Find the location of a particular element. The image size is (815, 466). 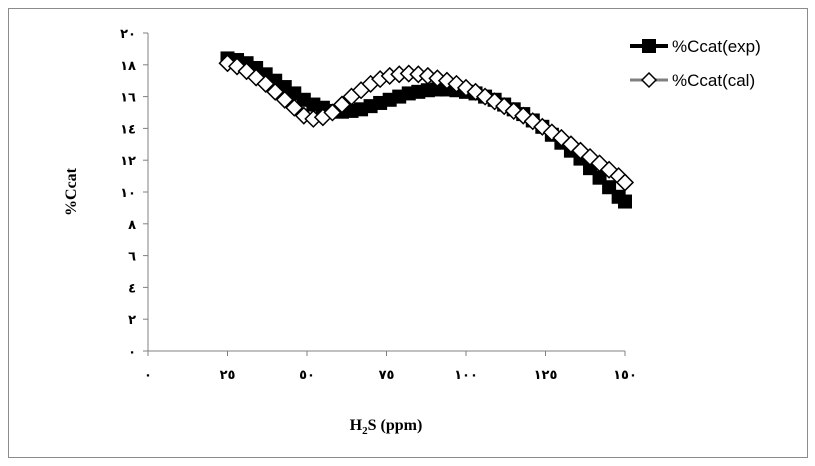

legend-square-marker is located at coordinates (649, 46).